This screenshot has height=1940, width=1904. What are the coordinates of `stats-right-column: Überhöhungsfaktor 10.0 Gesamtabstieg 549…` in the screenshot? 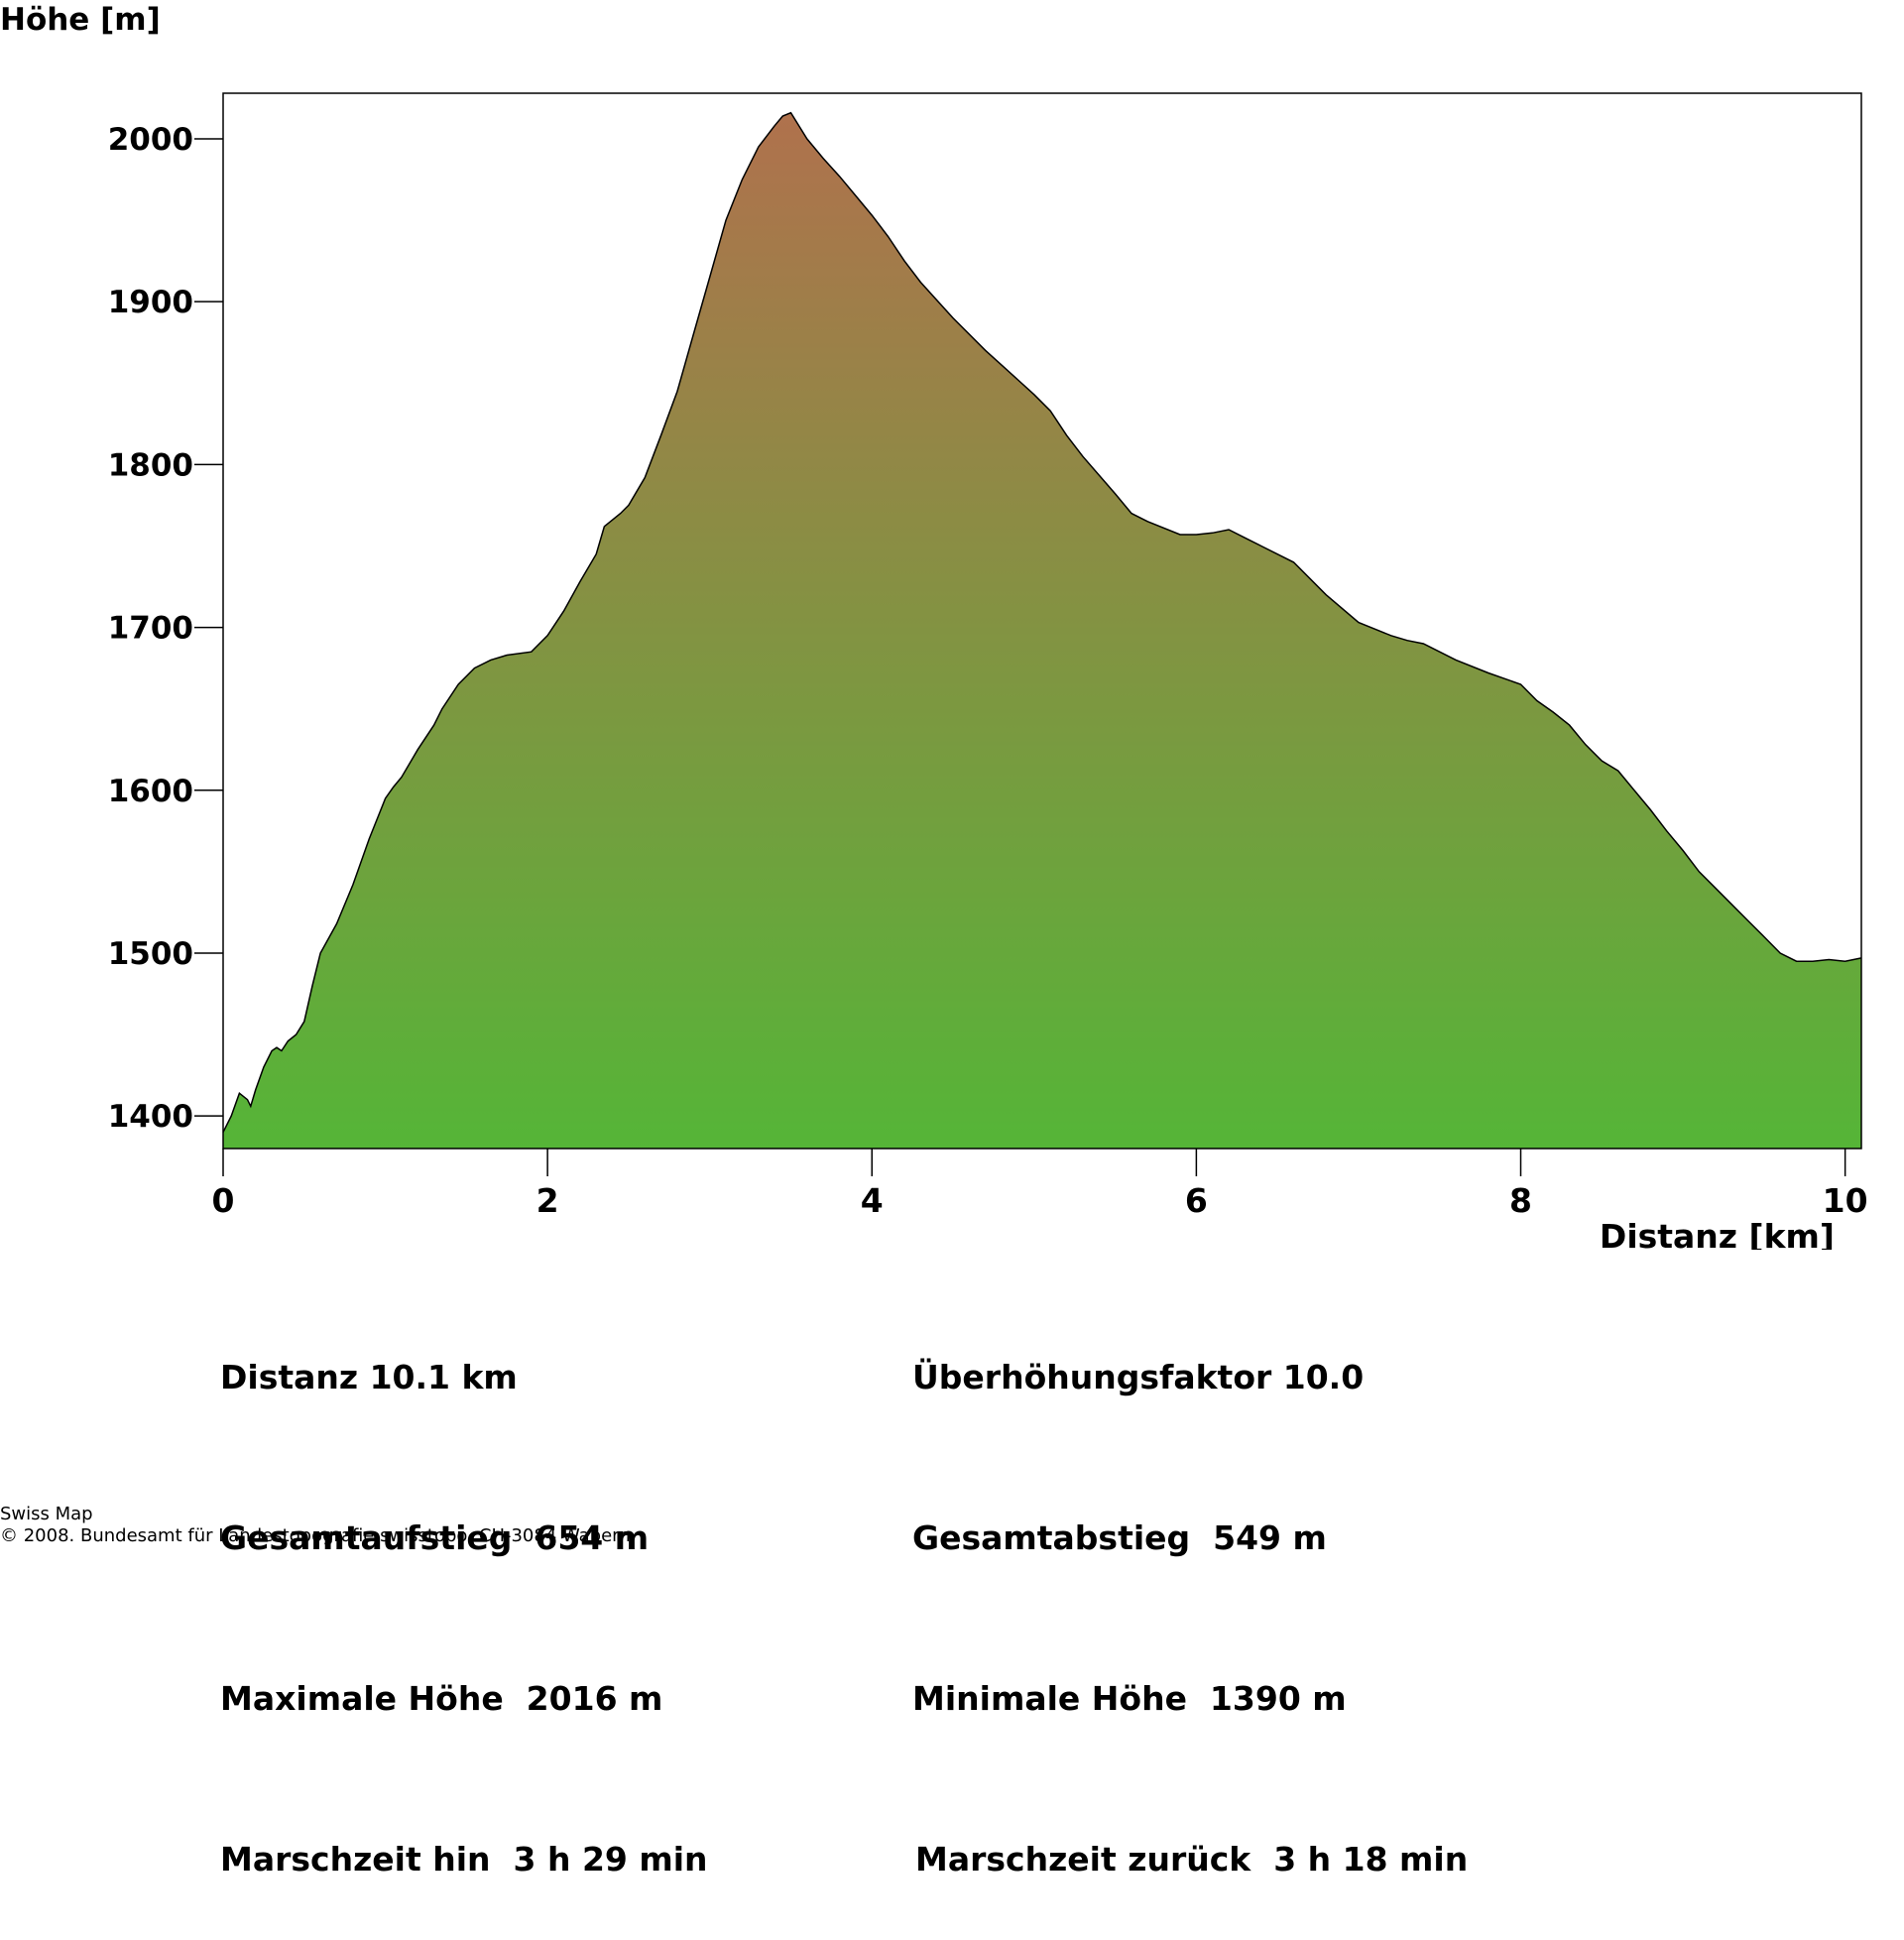 It's located at (1190, 1592).